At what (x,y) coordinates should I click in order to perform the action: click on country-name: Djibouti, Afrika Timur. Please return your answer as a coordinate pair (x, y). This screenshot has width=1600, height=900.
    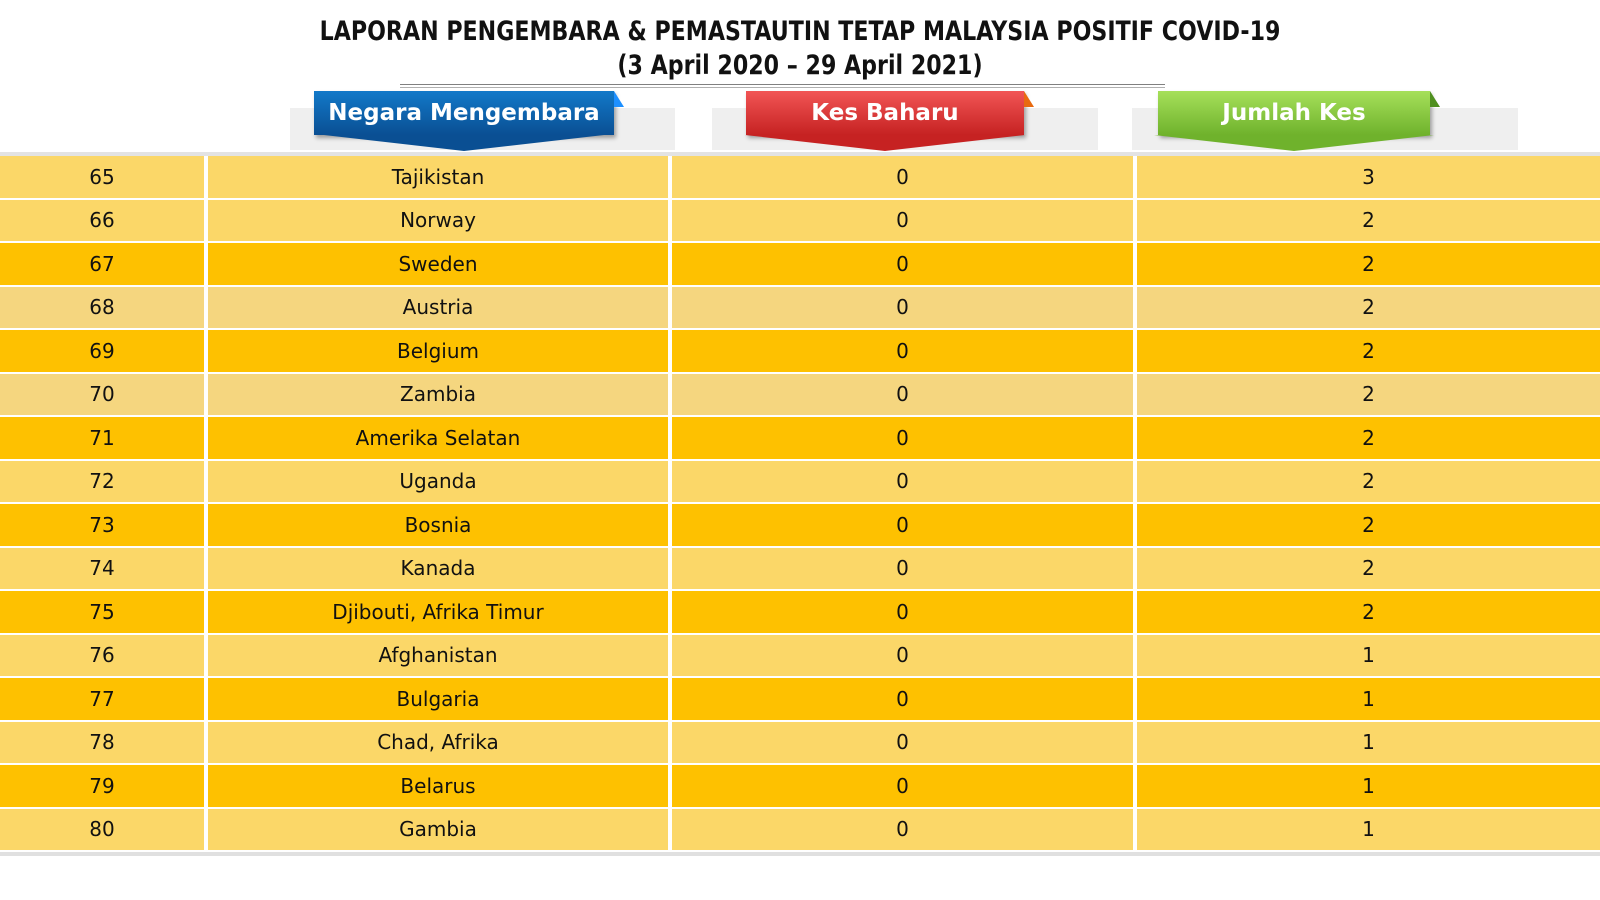
    Looking at the image, I should click on (440, 612).